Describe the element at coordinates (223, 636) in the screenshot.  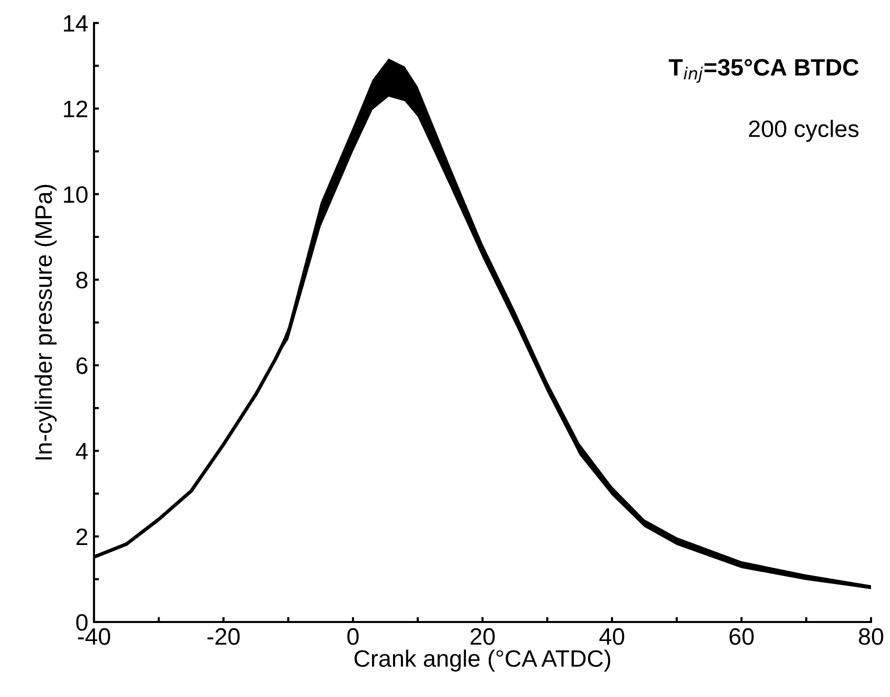
I see `x-tick-label: -20` at that location.